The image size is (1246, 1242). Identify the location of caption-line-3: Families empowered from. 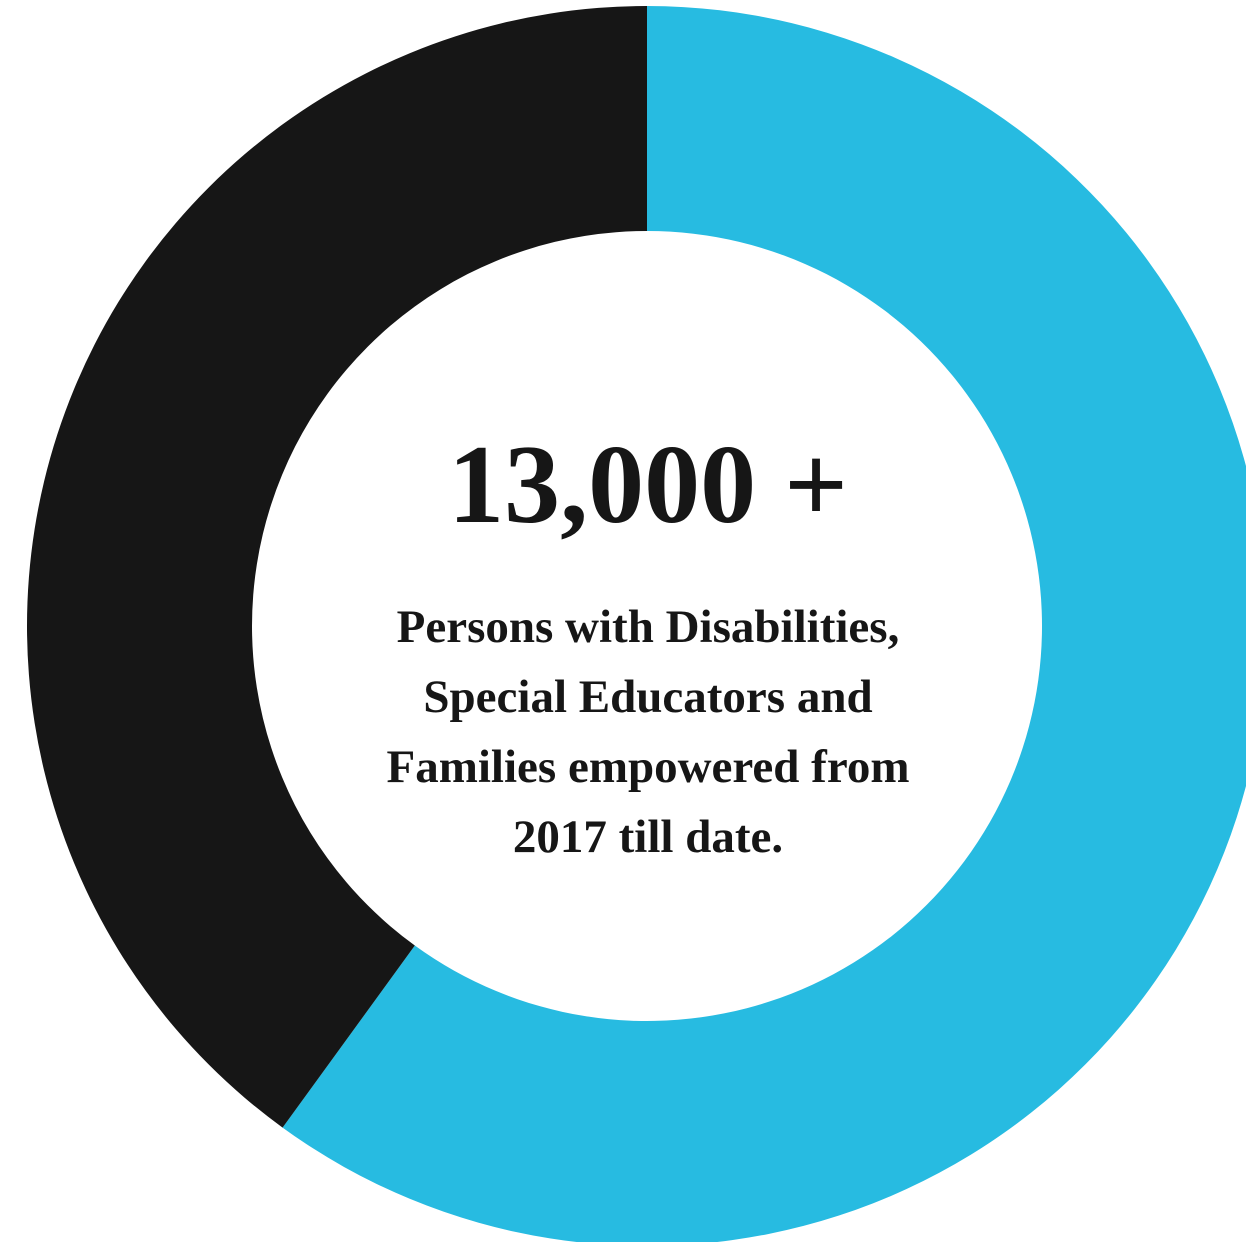
(648, 767).